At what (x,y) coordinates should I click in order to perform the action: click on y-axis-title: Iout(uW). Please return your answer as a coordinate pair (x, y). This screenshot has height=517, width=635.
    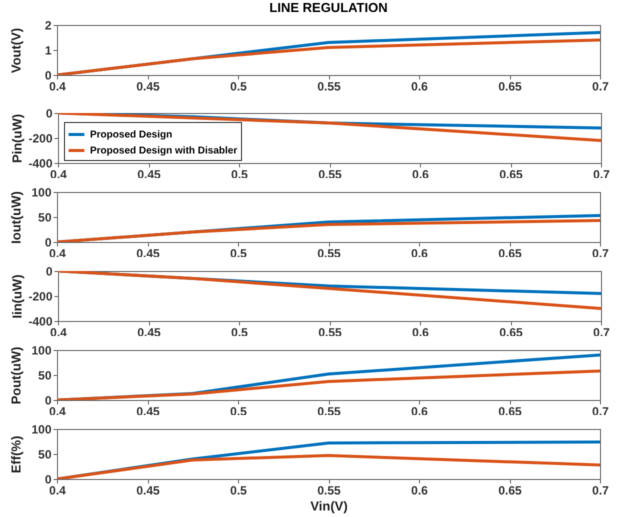
    Looking at the image, I should click on (16, 217).